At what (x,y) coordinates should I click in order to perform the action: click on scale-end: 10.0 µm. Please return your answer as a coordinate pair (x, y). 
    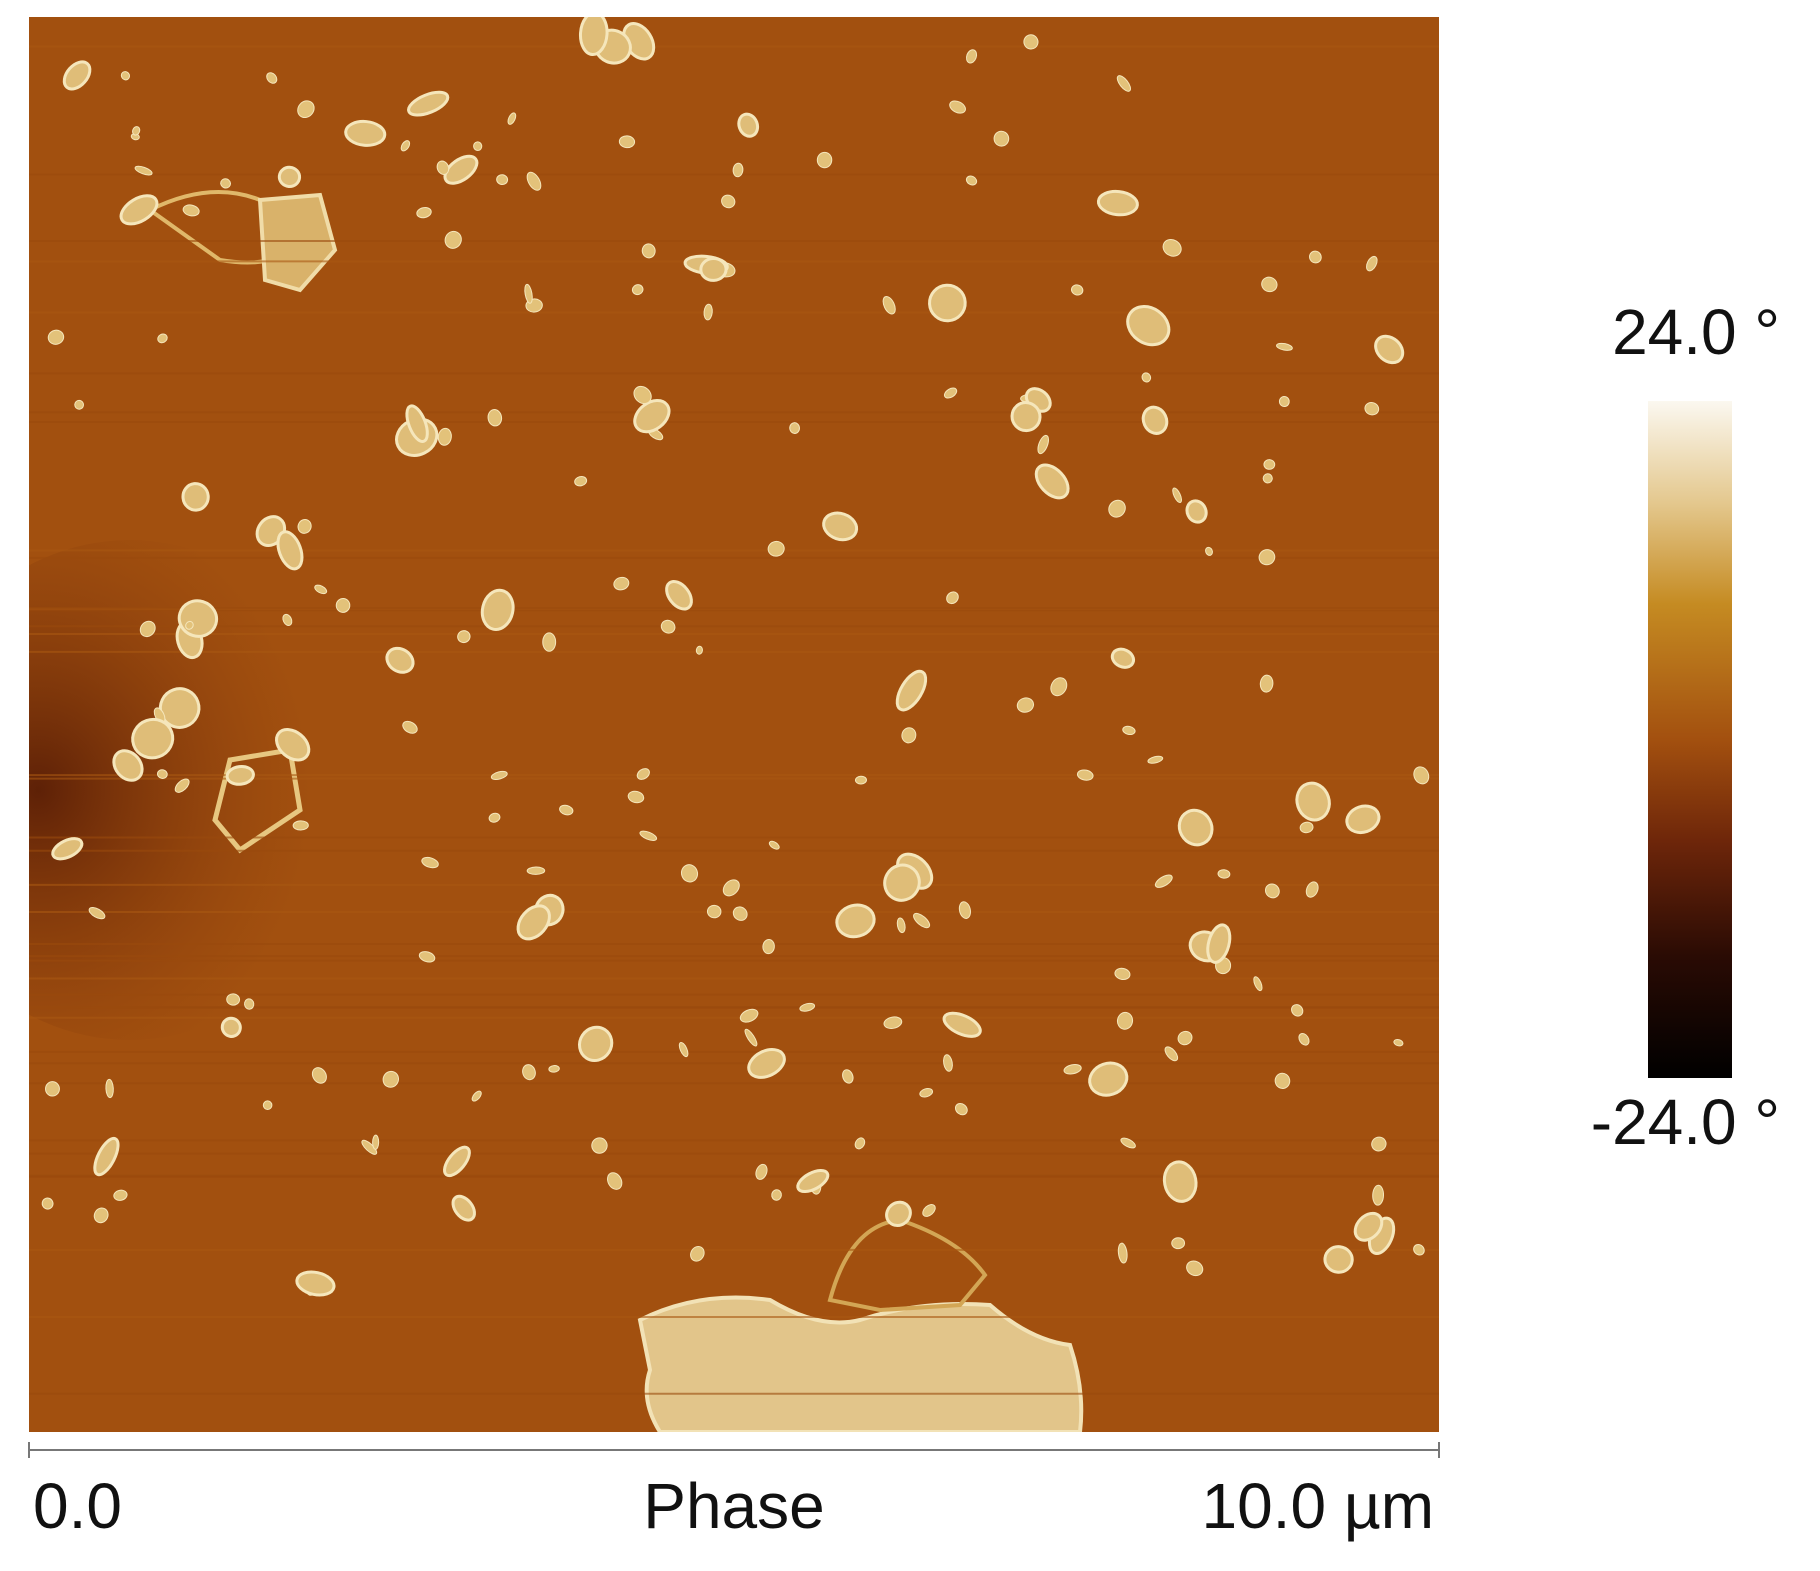
    Looking at the image, I should click on (1317, 1506).